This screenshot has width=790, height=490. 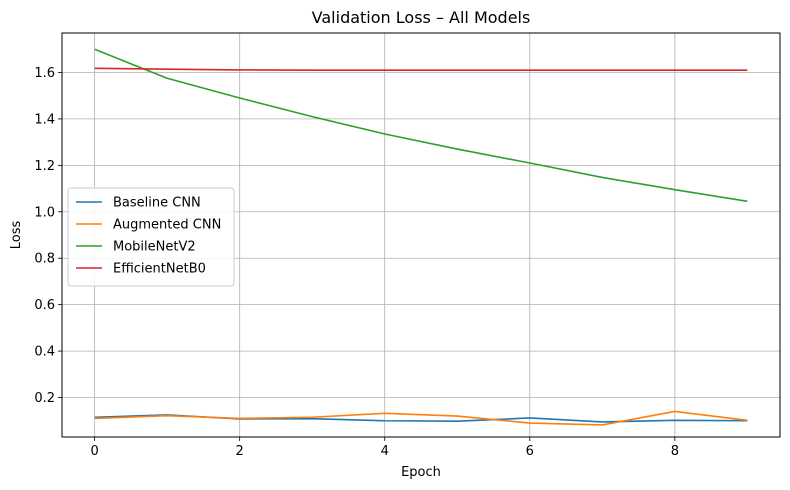 I want to click on y-axis-title: Loss, so click(x=16, y=235).